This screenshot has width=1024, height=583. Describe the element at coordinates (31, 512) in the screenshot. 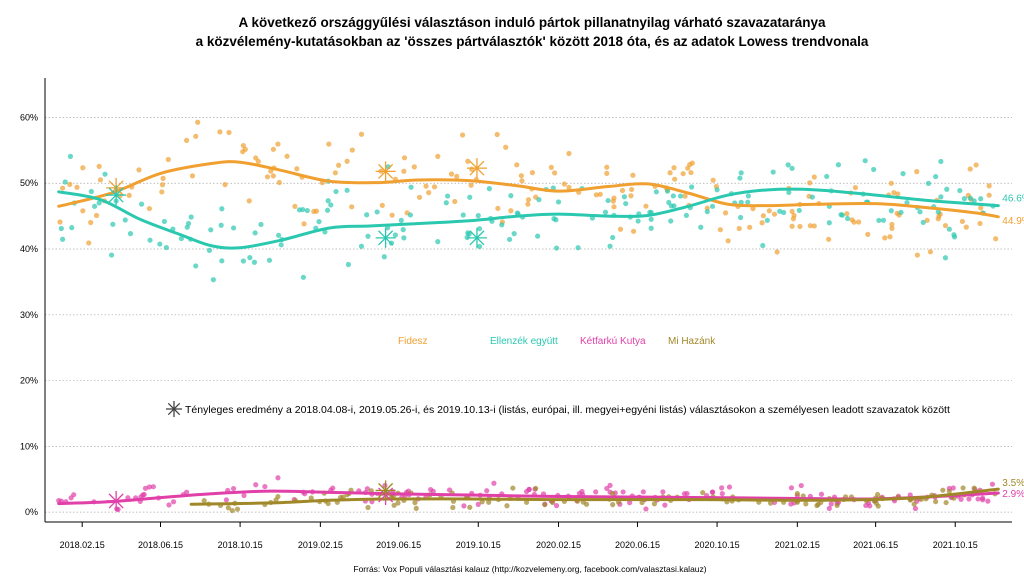

I see `y-tick-label: 0%` at that location.